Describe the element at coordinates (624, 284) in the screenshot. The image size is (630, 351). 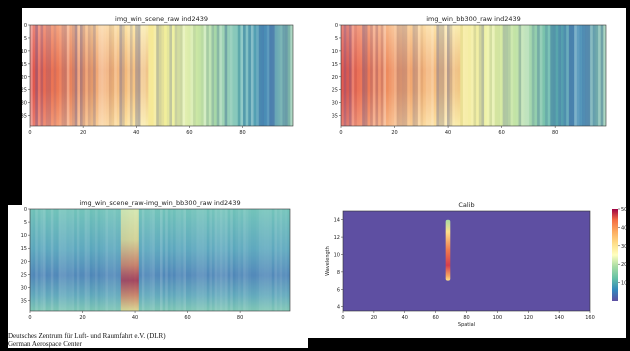
I see `colorbar-tick-label: 10` at that location.